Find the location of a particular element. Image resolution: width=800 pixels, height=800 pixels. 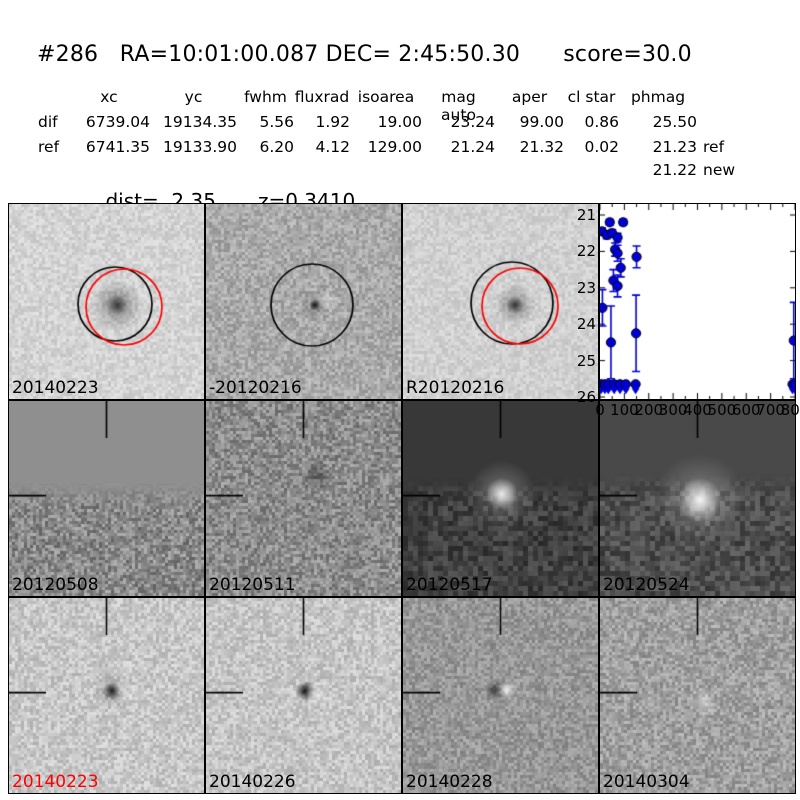

x-tick-label: 800 is located at coordinates (790, 410).